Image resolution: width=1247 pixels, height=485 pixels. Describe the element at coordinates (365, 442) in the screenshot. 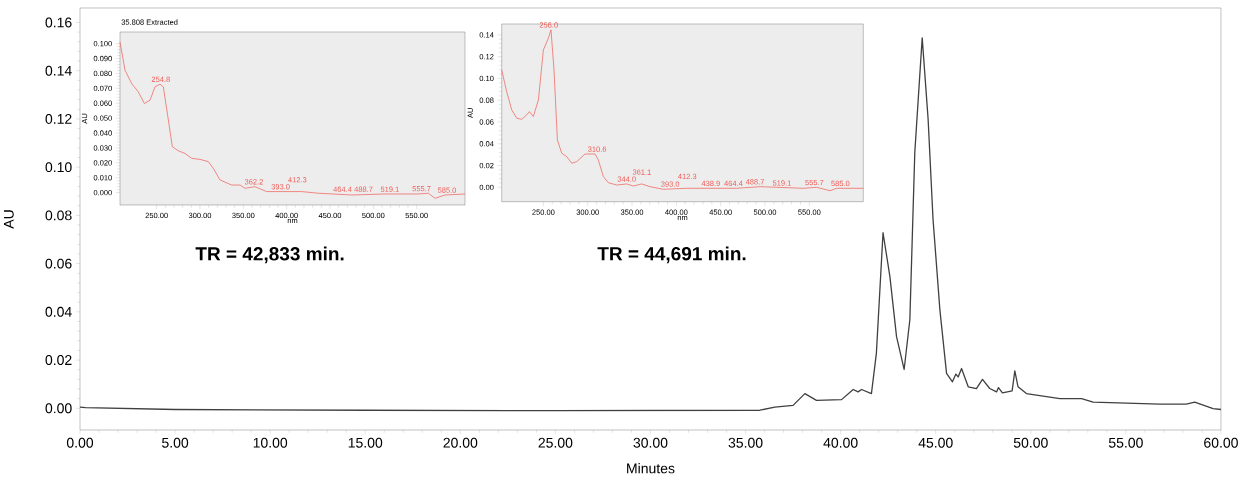

I see `x-tick-label: 15.00` at that location.